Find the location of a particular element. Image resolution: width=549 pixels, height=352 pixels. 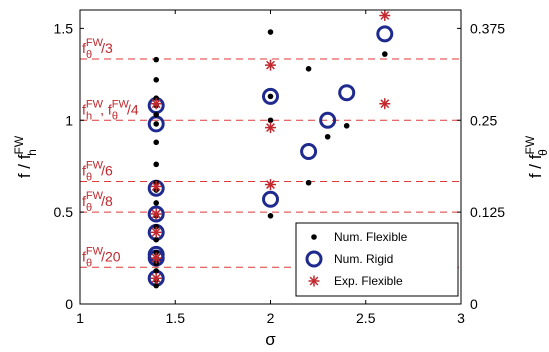

x-tick-label: 1.5 is located at coordinates (176, 318).